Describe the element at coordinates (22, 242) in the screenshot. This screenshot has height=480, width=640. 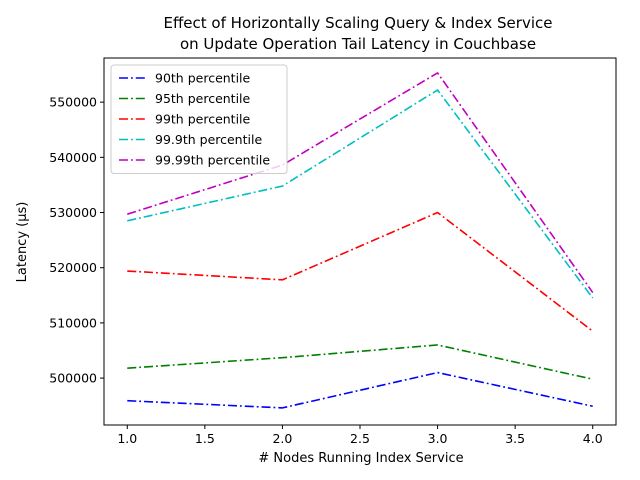
I see `y-axis-label: Latency (µs)` at that location.